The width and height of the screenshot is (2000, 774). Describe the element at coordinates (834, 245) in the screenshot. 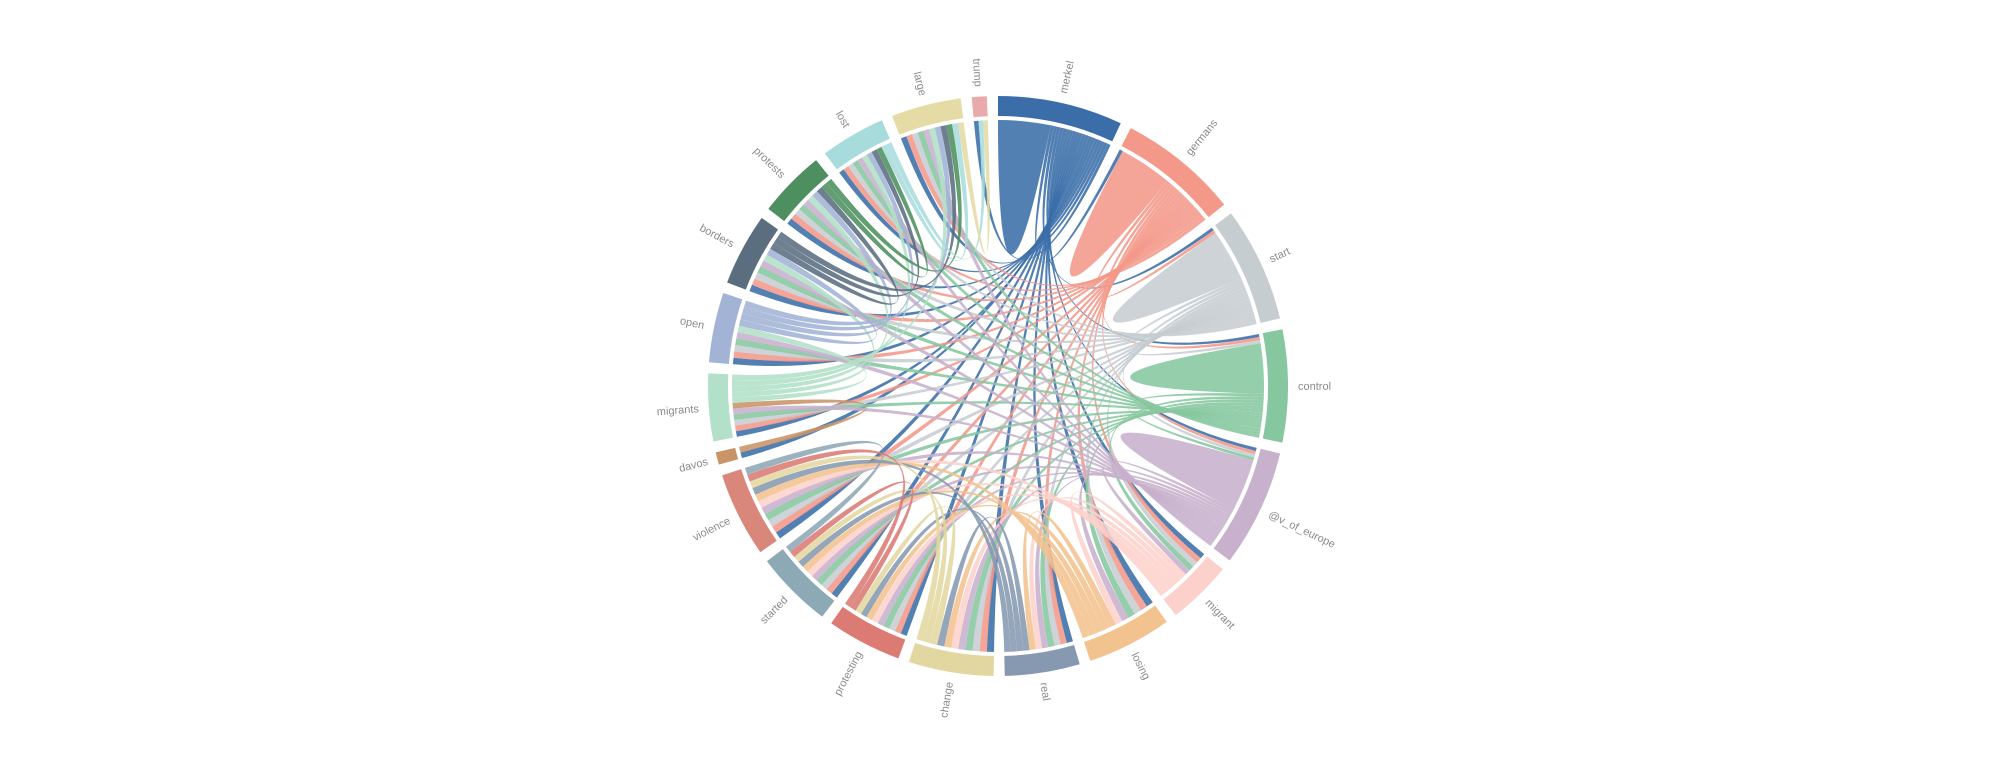

I see `ribbon-borders-protests` at that location.